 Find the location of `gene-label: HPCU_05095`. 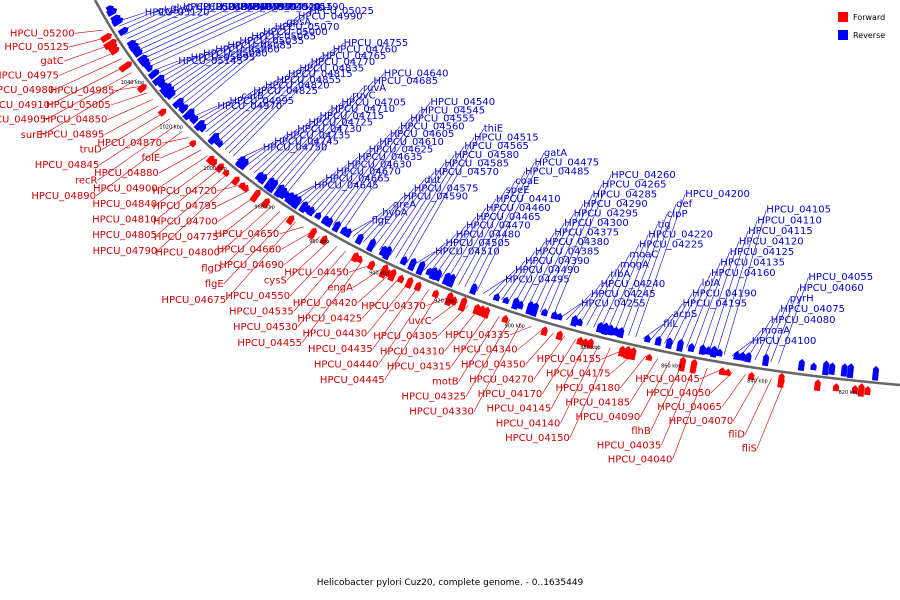

gene-label: HPCU_05095 is located at coordinates (223, 58).